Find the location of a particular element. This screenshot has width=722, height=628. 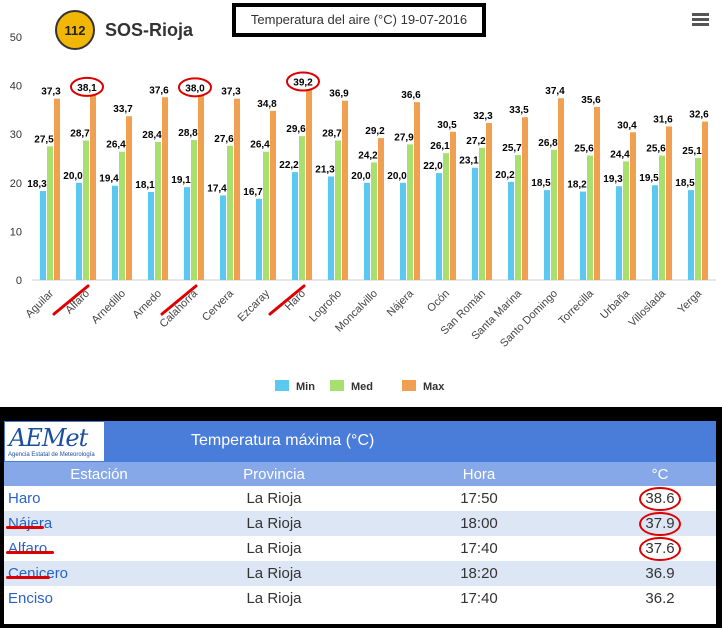

sos-rioja-logo: 112 SOS-Rioja is located at coordinates (130, 31).